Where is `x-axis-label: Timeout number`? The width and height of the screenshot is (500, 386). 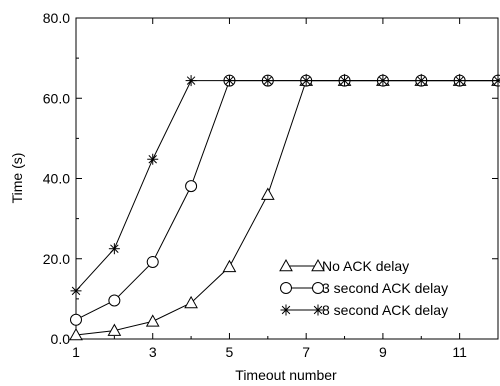 x-axis-label: Timeout number is located at coordinates (286, 375).